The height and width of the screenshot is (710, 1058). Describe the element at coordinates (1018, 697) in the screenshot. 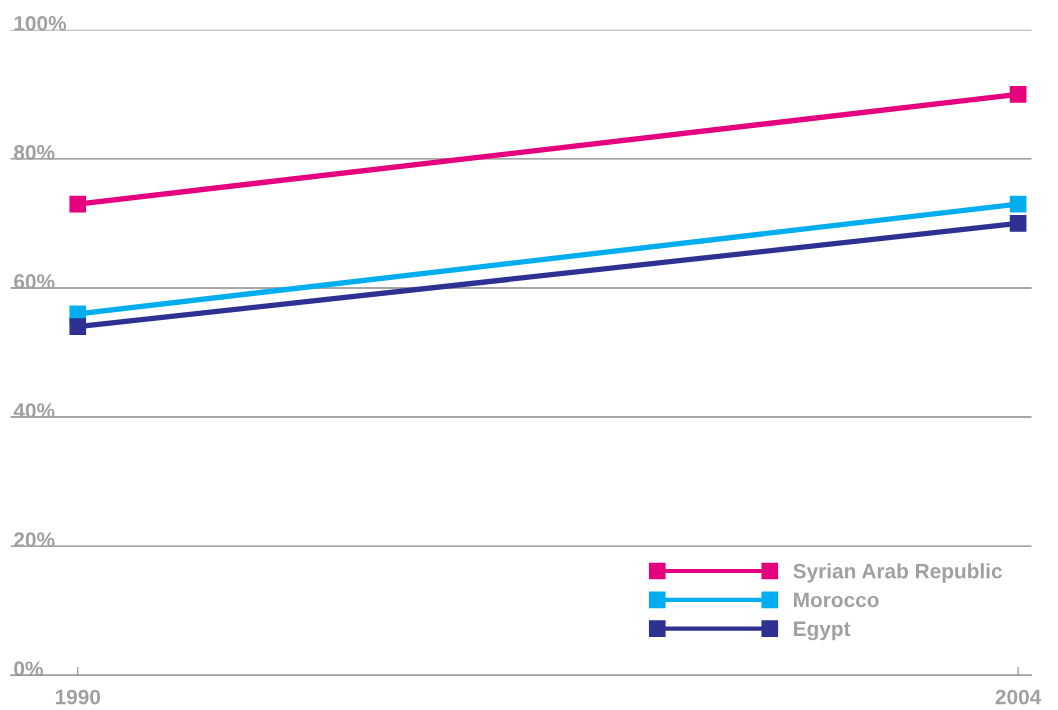

I see `x-tick-label: 2004` at that location.